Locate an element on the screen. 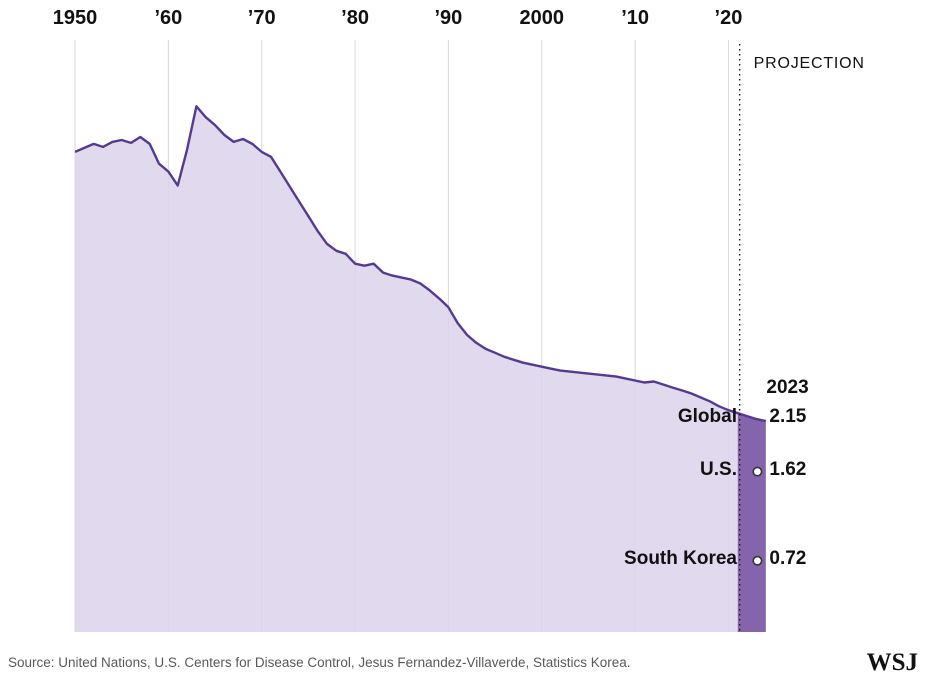 The height and width of the screenshot is (685, 928). wsj-logo: WSJ is located at coordinates (892, 662).